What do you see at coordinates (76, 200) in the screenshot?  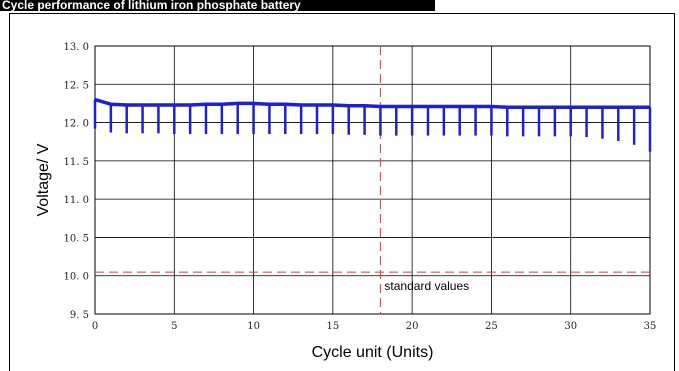 I see `y-tick-label: 11. 0` at bounding box center [76, 200].